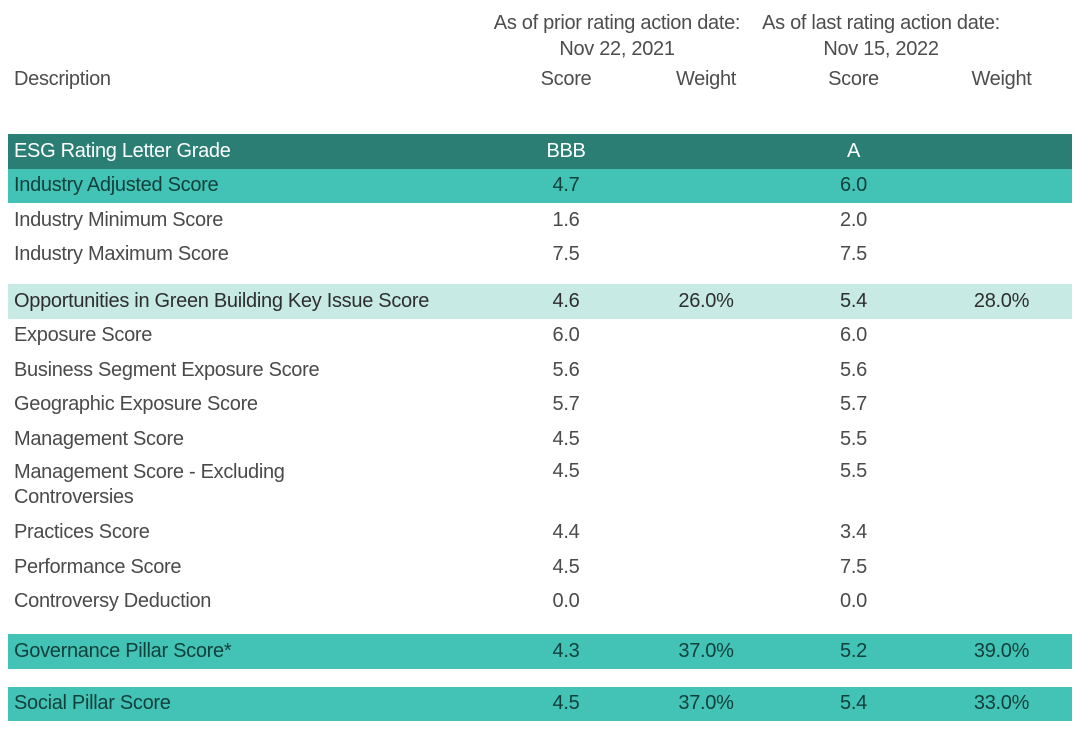 The height and width of the screenshot is (730, 1080). I want to click on row-score1: 4.6, so click(566, 300).